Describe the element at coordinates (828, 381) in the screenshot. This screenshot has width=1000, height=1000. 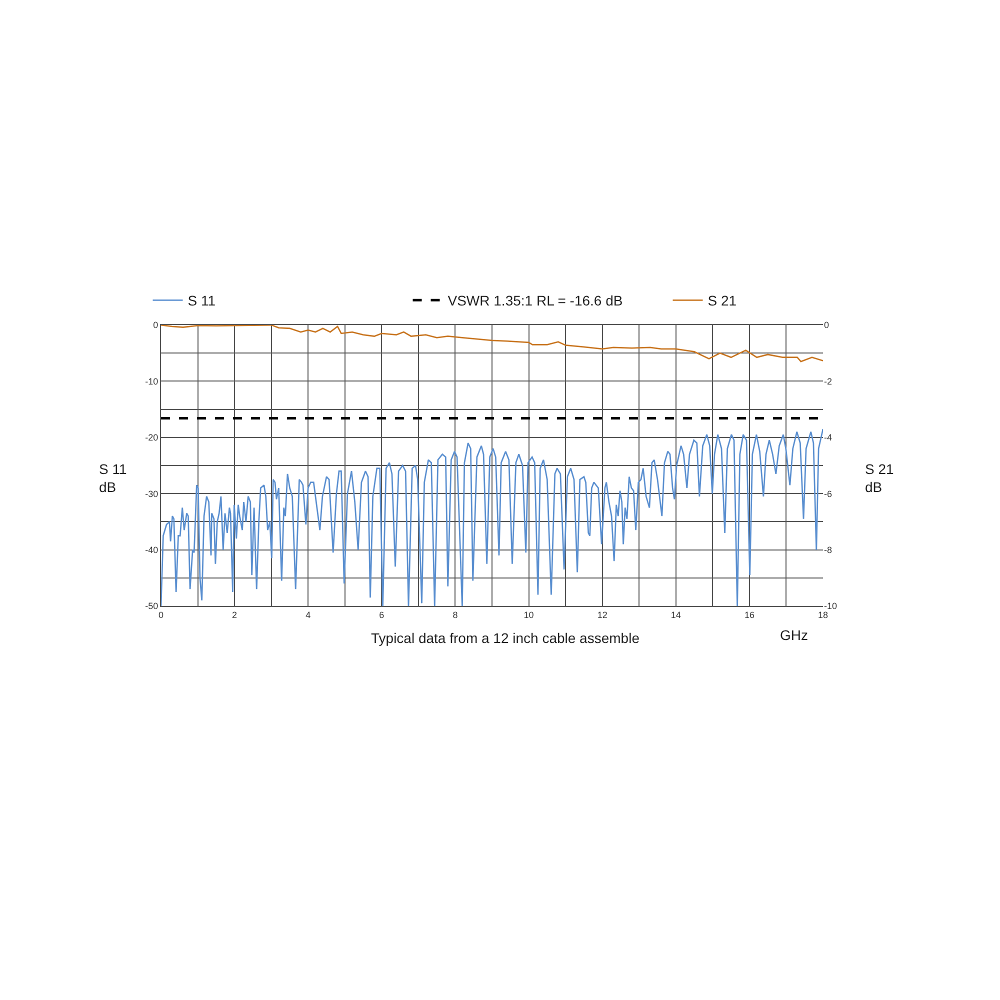
I see `y2-tick-label: -2` at that location.